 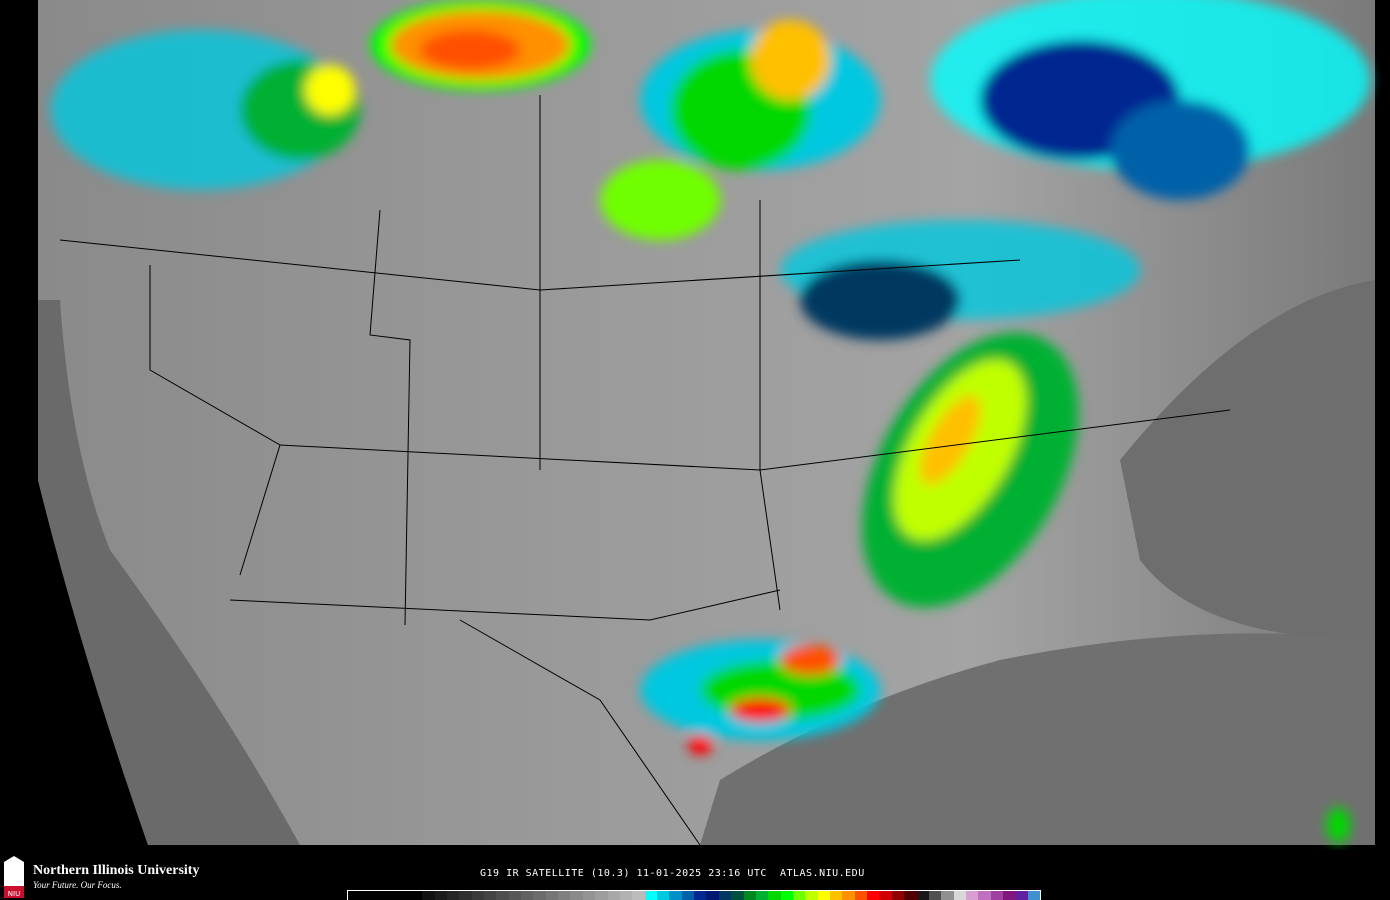 I want to click on university-name: Northern Illinois University, so click(x=116, y=870).